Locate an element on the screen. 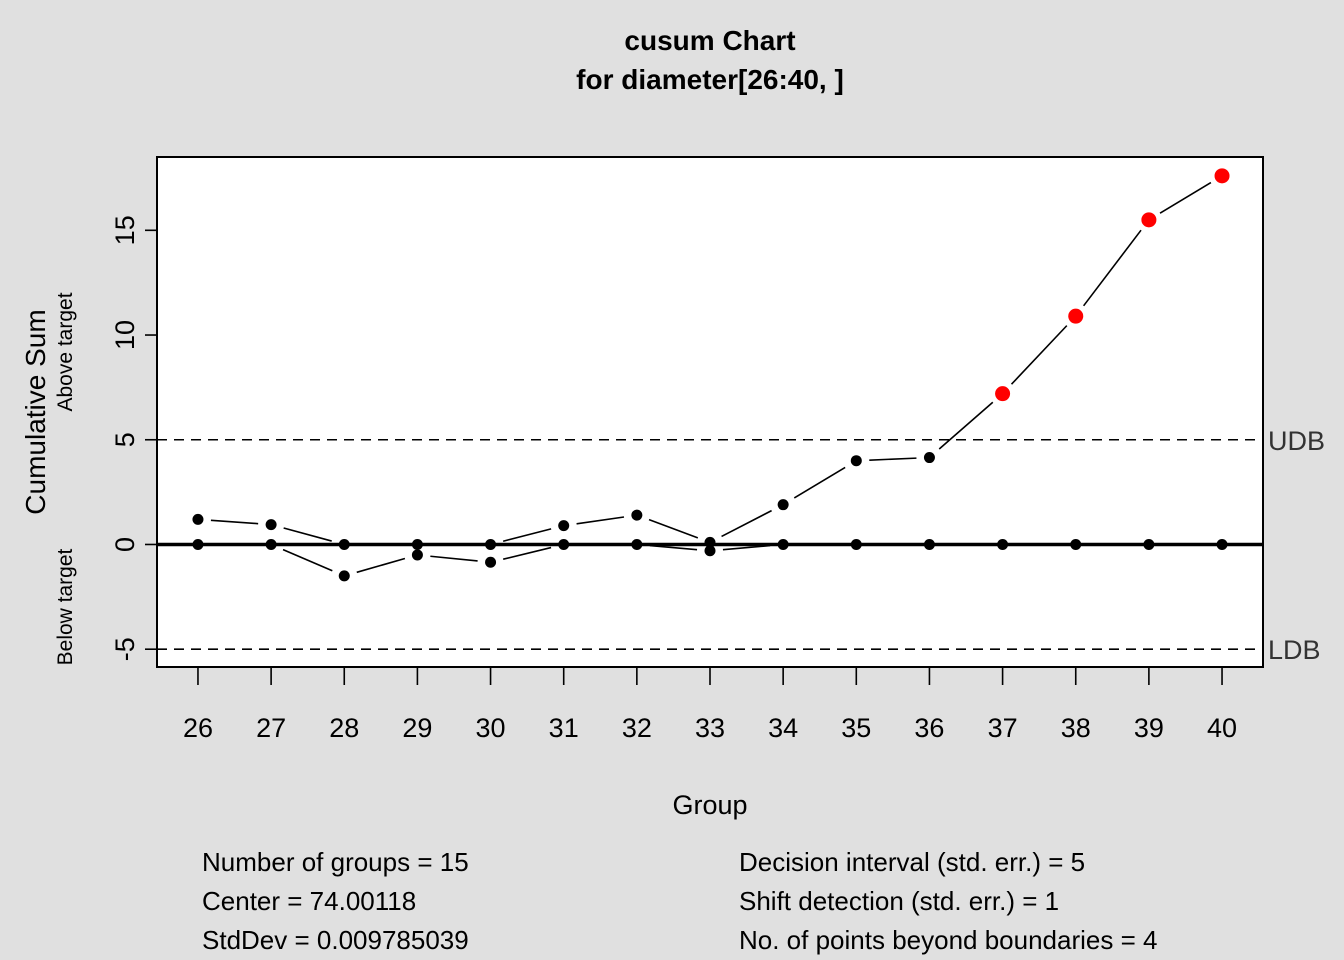 The width and height of the screenshot is (1344, 960). lower-boundary-label: LDB is located at coordinates (1294, 650).